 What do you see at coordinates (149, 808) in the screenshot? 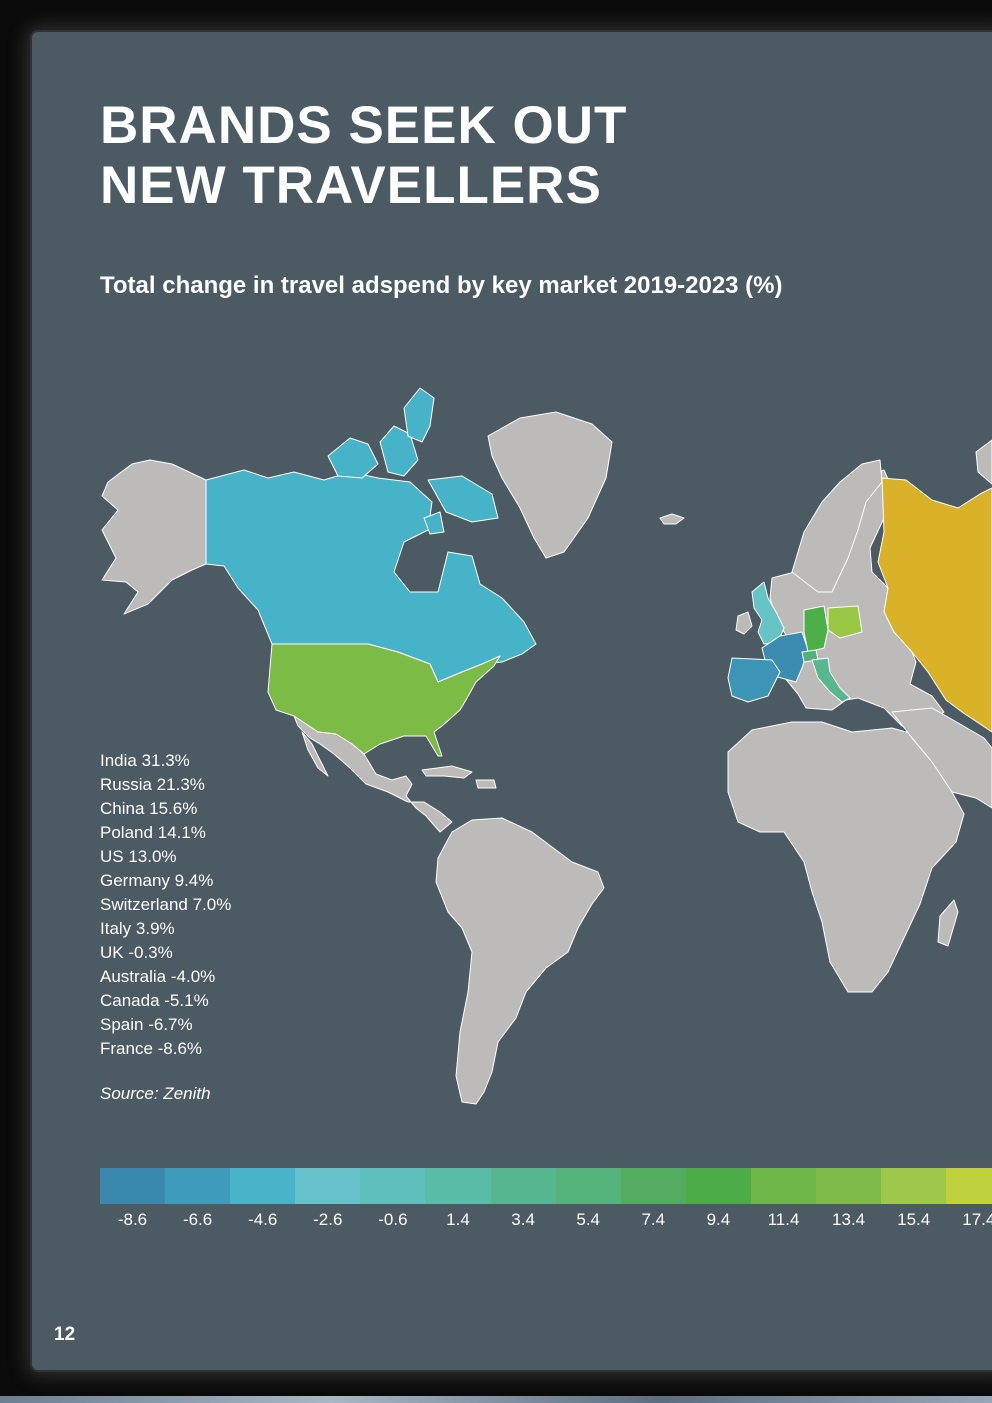
I see `market-item: China 15.6%` at bounding box center [149, 808].